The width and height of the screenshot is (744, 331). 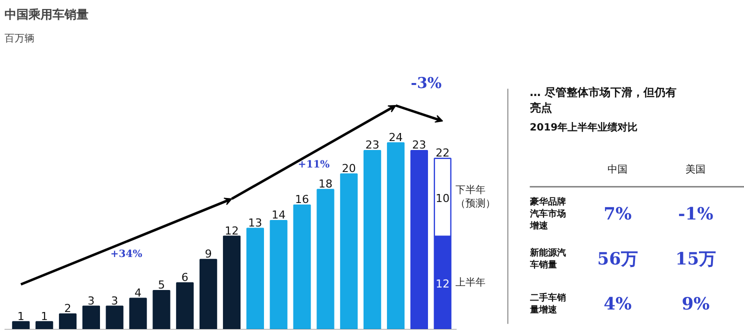 I want to click on data-label: 9, so click(x=208, y=254).